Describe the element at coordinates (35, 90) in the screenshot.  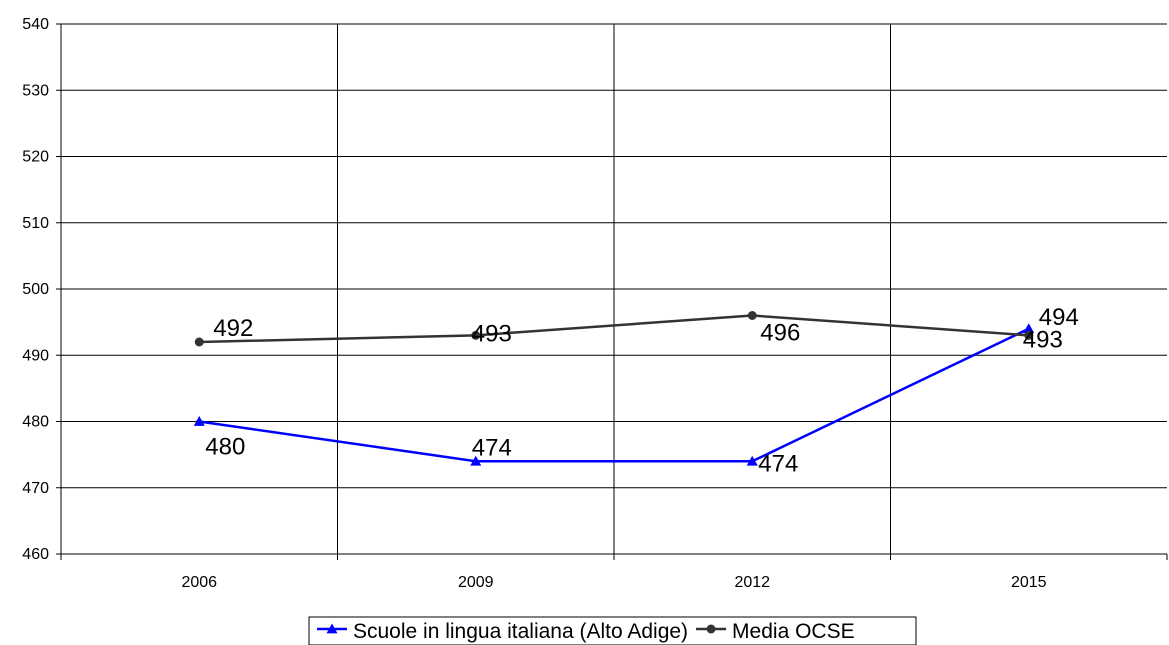
I see `y-tick-label: 530` at that location.